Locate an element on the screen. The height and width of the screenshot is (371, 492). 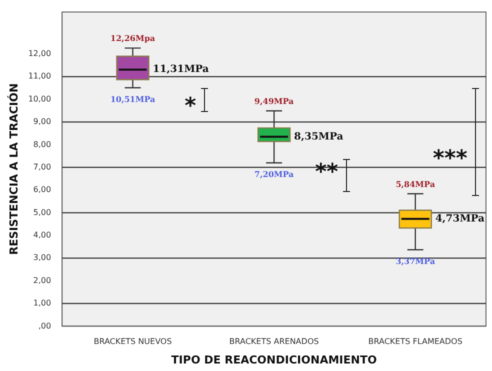
annotation: 5,84MPa is located at coordinates (416, 183).